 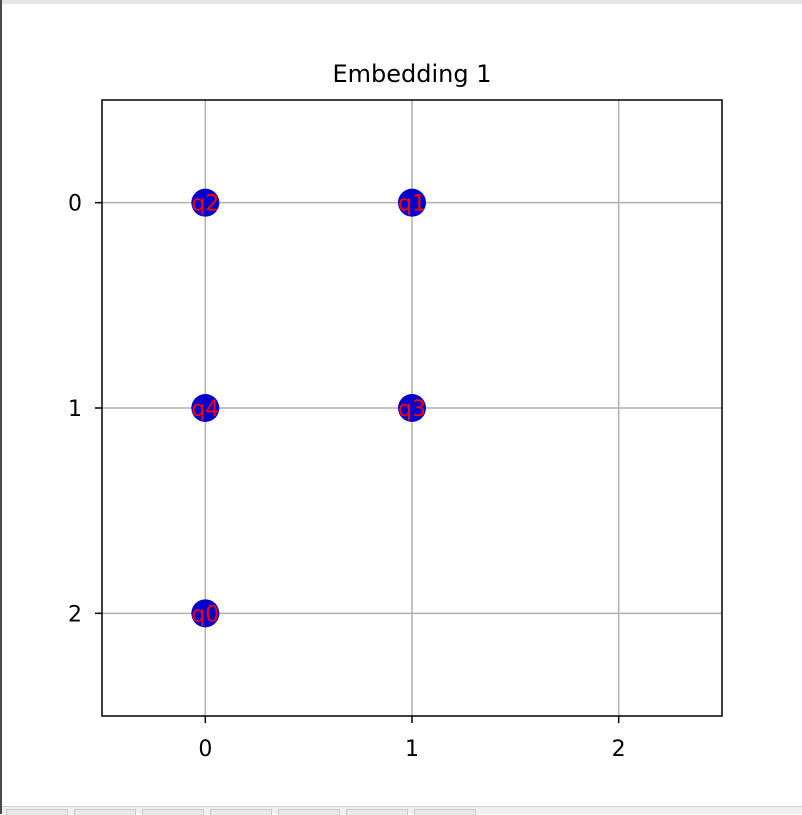 What do you see at coordinates (75, 614) in the screenshot?
I see `y-tick-label: 2` at bounding box center [75, 614].